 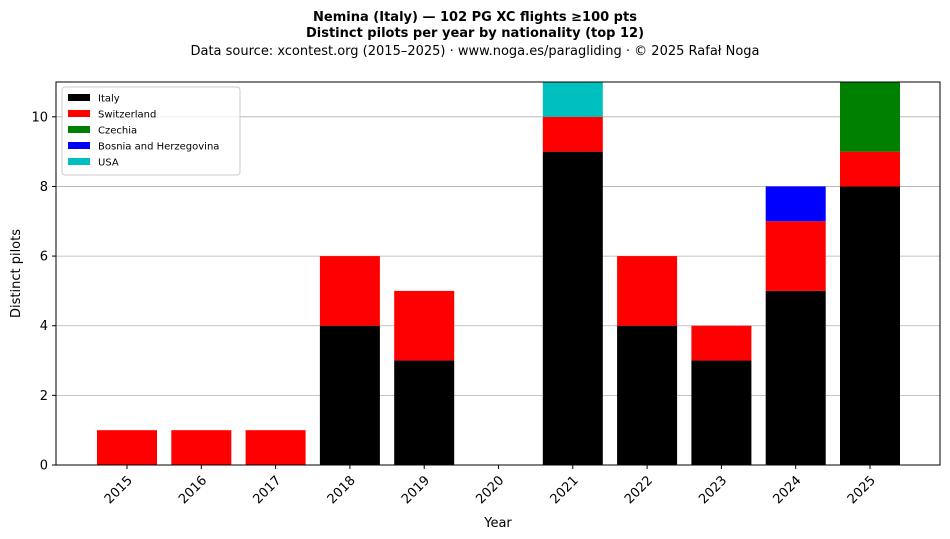 I want to click on x-tick-label: 2020, so click(x=490, y=490).